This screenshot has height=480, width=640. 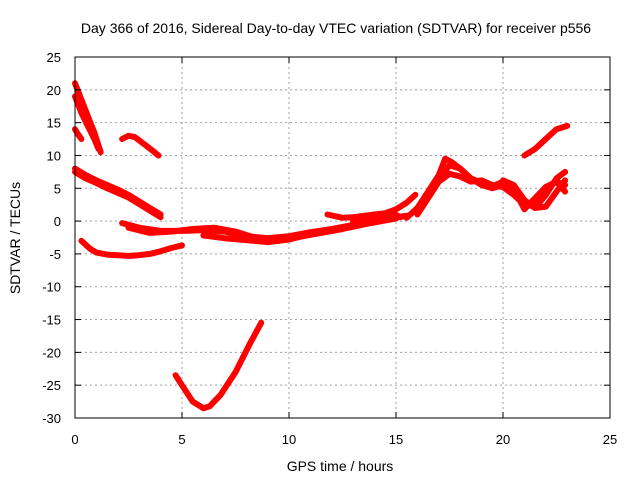 What do you see at coordinates (51, 352) in the screenshot?
I see `y-tick-label: -20` at bounding box center [51, 352].